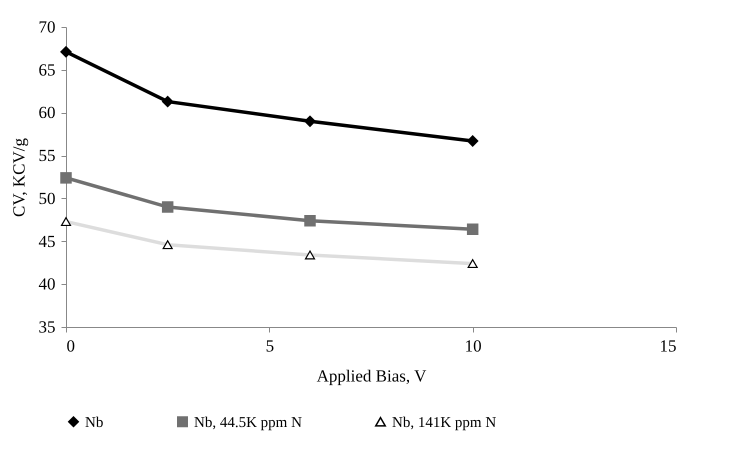 This screenshot has width=734, height=468. What do you see at coordinates (47, 112) in the screenshot?
I see `y-tick-label: 60` at bounding box center [47, 112].